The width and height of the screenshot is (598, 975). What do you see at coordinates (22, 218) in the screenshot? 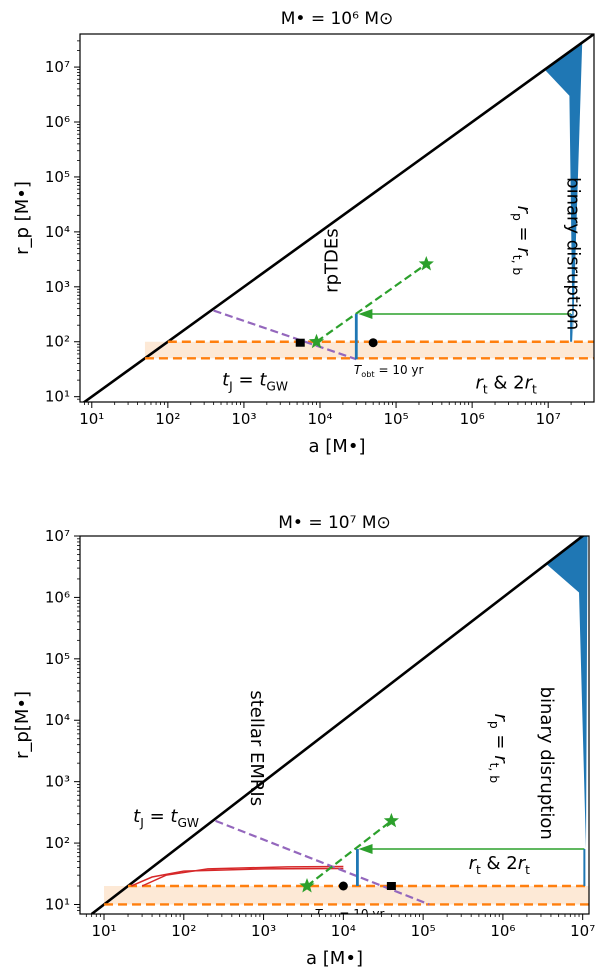
I see `y-axis-label: r_p [M•]` at bounding box center [22, 218].